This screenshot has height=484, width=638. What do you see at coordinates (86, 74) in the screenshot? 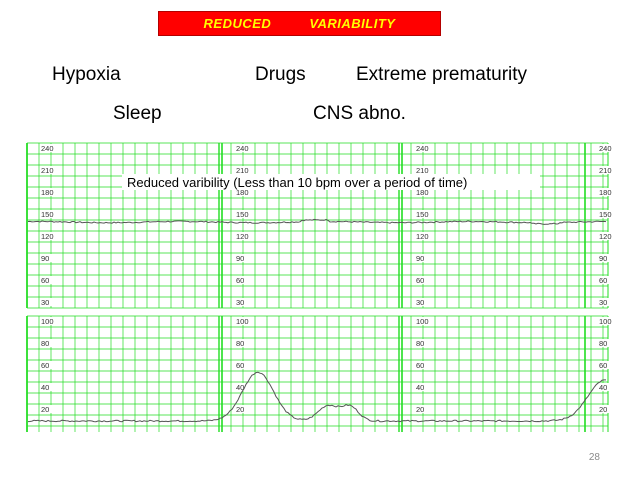
I see `cause-hypoxia: Hypoxia` at bounding box center [86, 74].